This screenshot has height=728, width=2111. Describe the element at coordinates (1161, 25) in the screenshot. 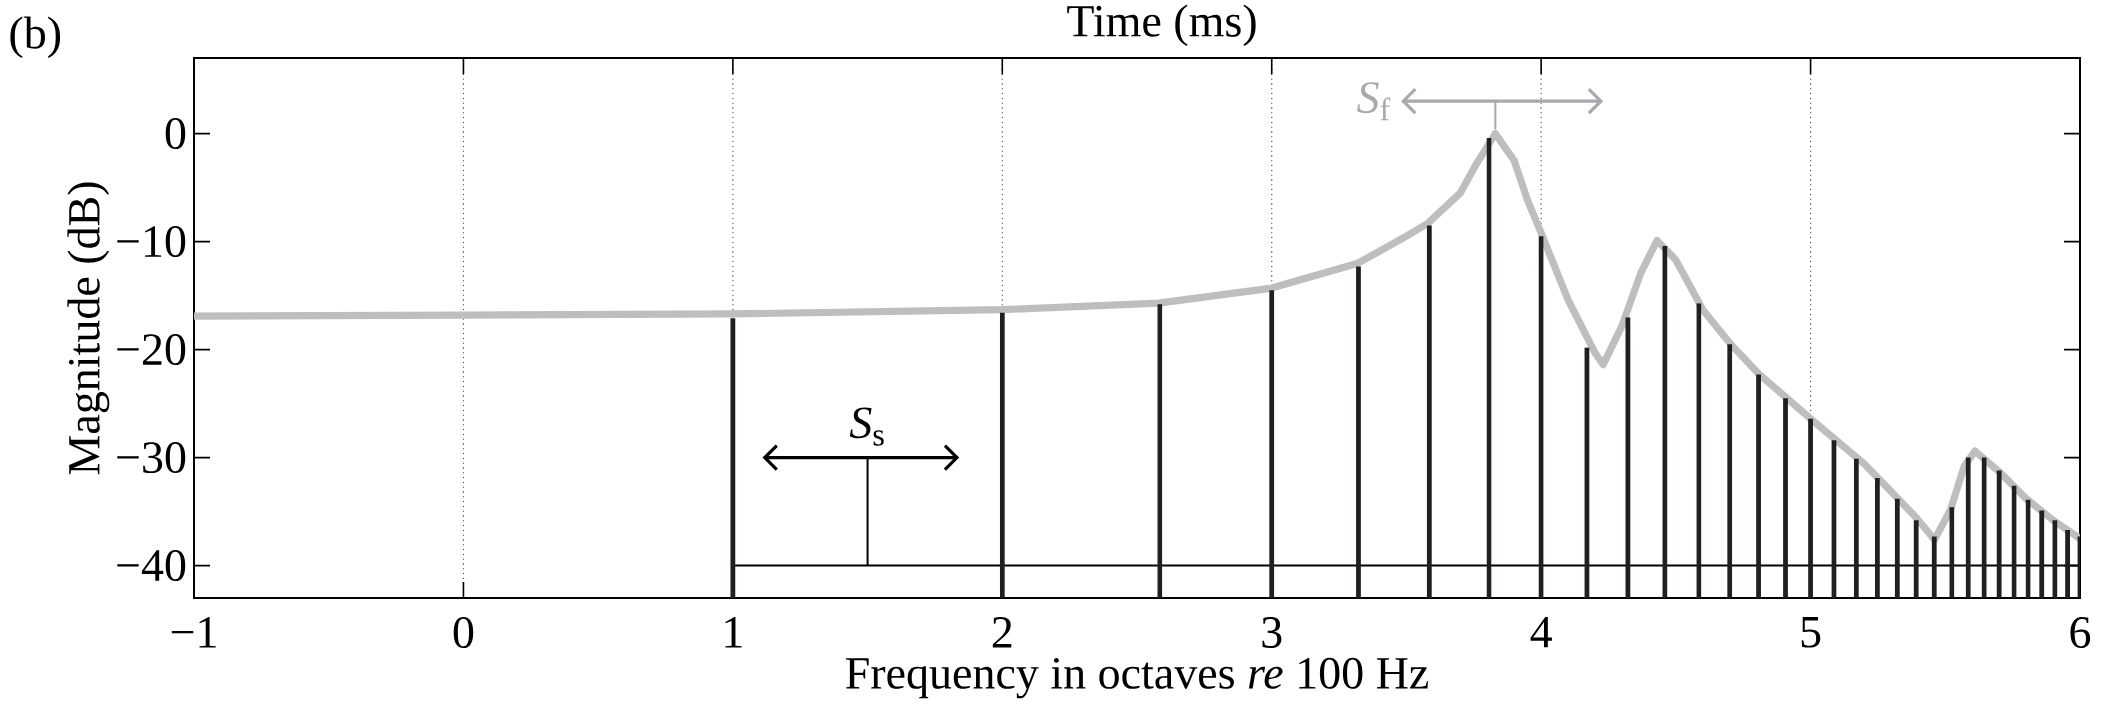

I see `text: Time (ms)` at that location.